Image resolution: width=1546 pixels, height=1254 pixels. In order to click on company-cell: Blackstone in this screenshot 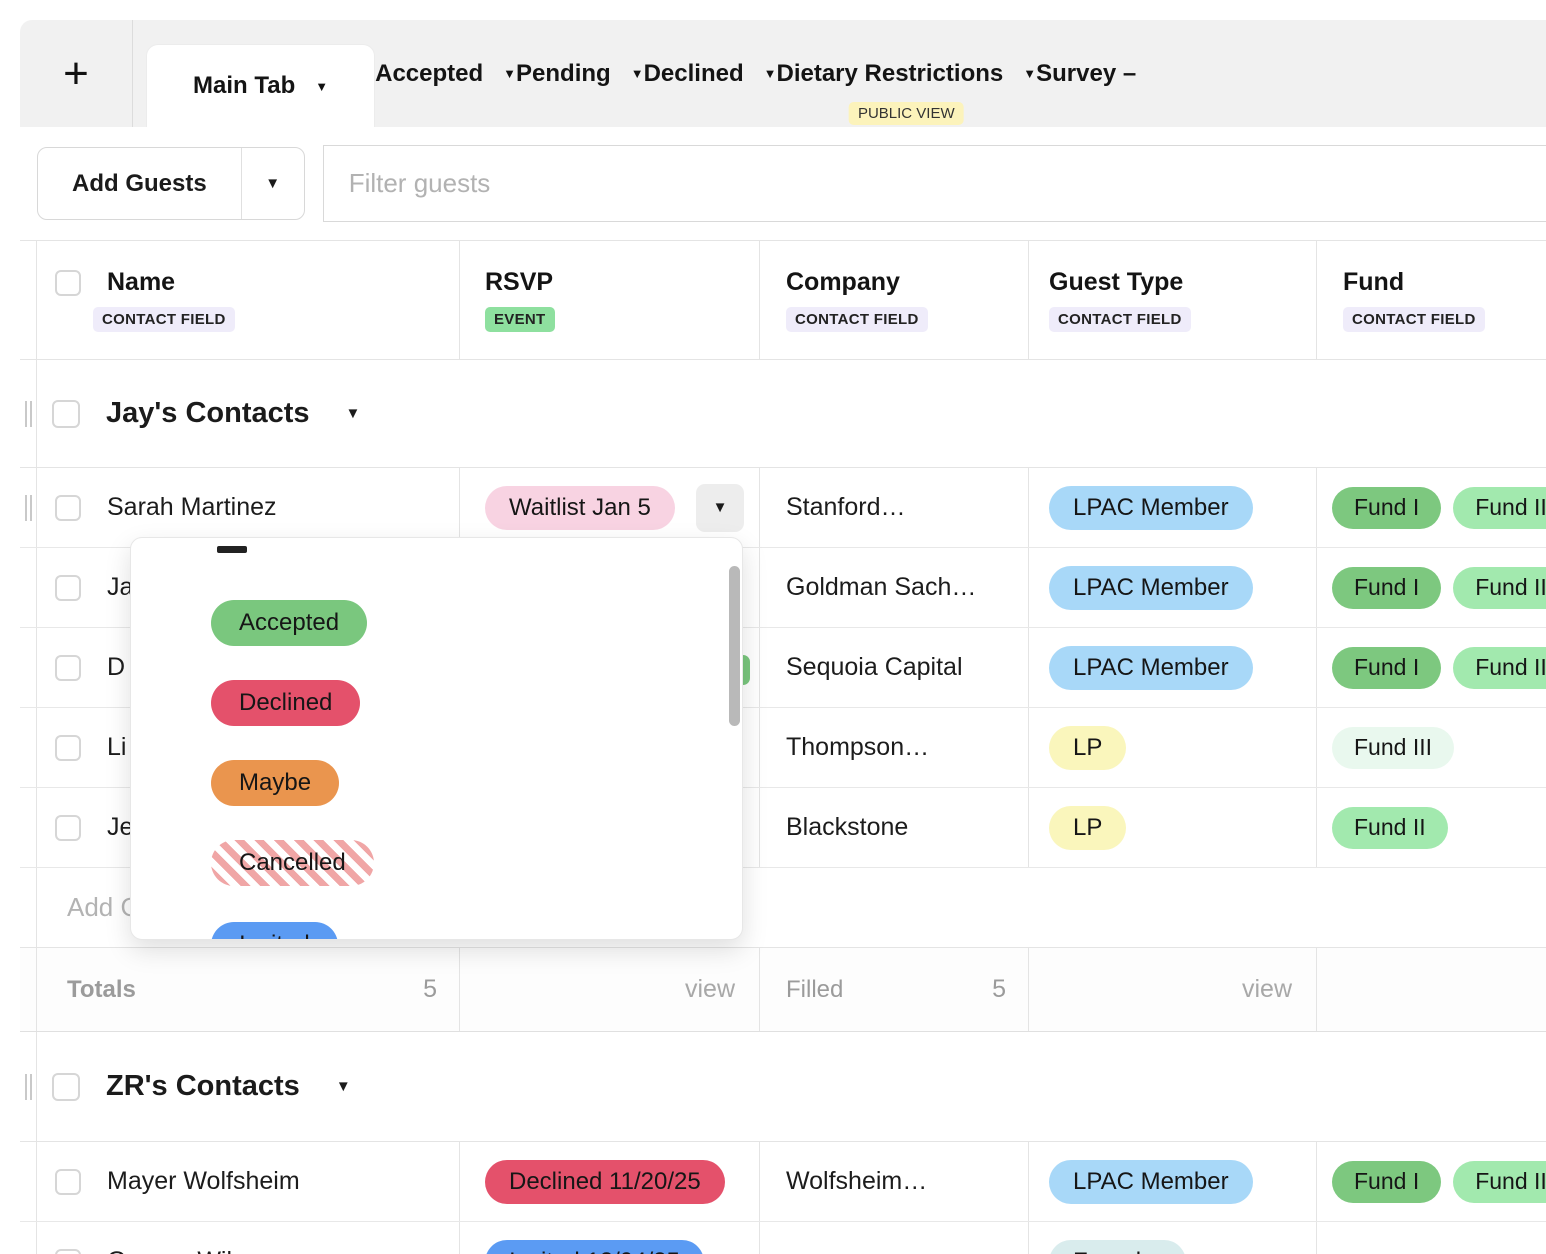, I will do `click(894, 827)`.